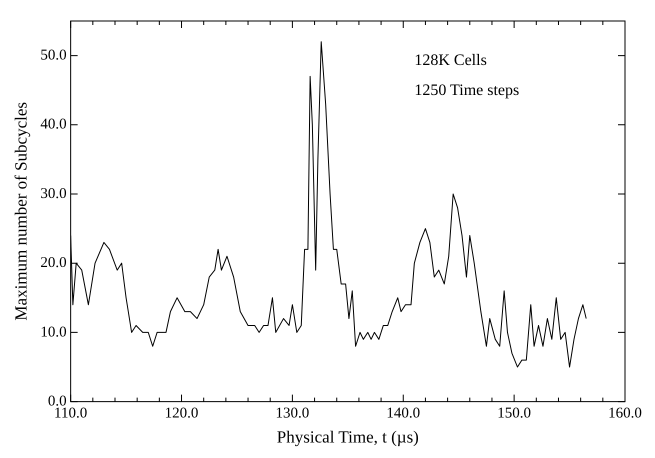 This screenshot has width=655, height=458. Describe the element at coordinates (53, 56) in the screenshot. I see `y-tick-label: 50.0` at that location.